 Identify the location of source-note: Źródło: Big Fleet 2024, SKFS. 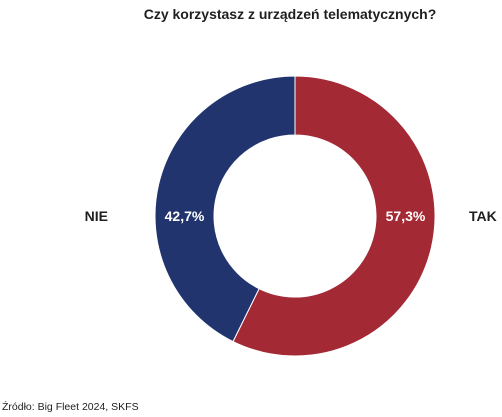
(70, 407).